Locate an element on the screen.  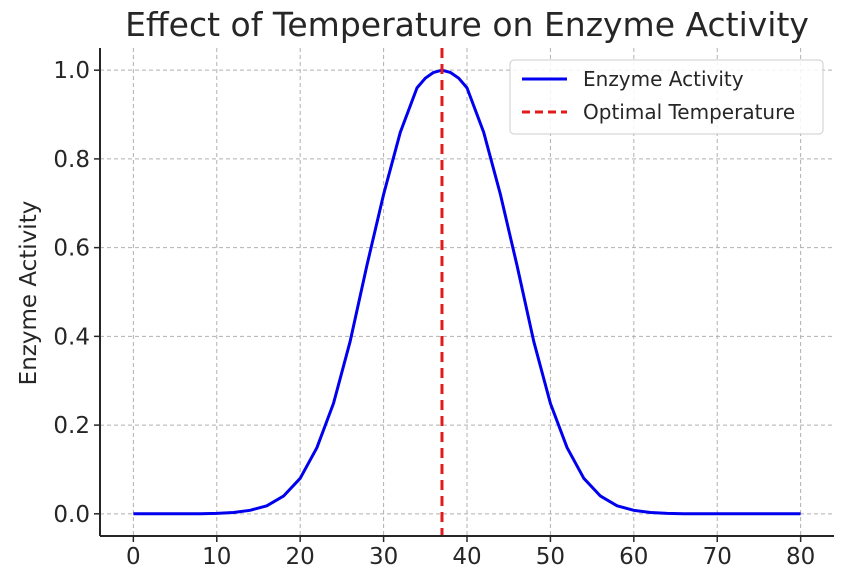
y-tick-label: 0.6 is located at coordinates (71, 249).